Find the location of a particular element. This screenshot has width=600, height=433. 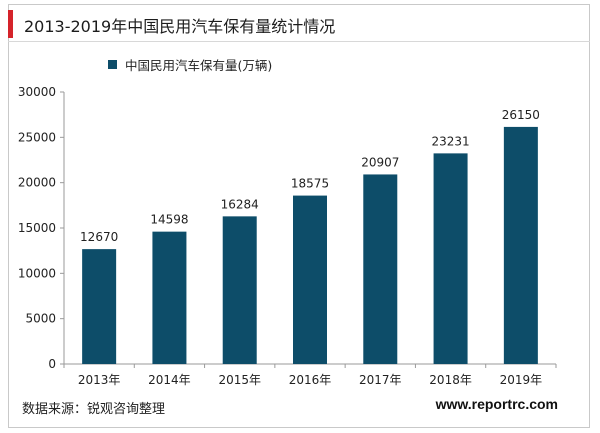

y-tick-label: 25000 is located at coordinates (37, 137).